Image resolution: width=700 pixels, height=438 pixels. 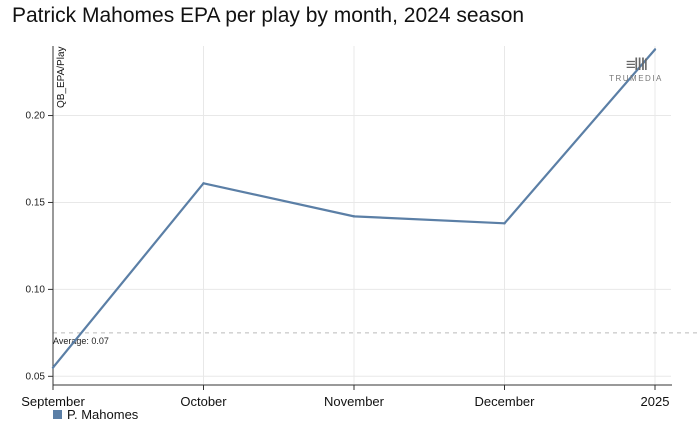 What do you see at coordinates (36, 202) in the screenshot?
I see `y-tick-label: 0.15` at bounding box center [36, 202].